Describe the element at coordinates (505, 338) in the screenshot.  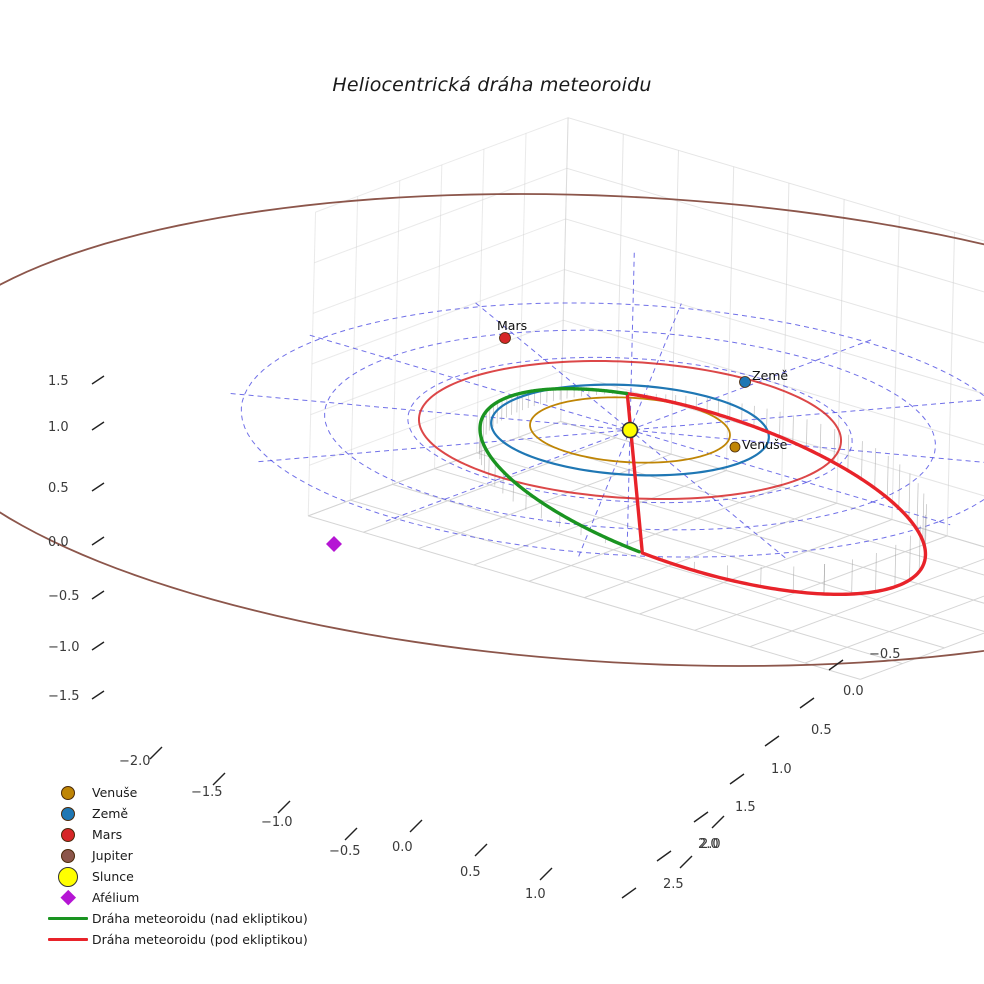
I see `planet-marker-mars` at that location.